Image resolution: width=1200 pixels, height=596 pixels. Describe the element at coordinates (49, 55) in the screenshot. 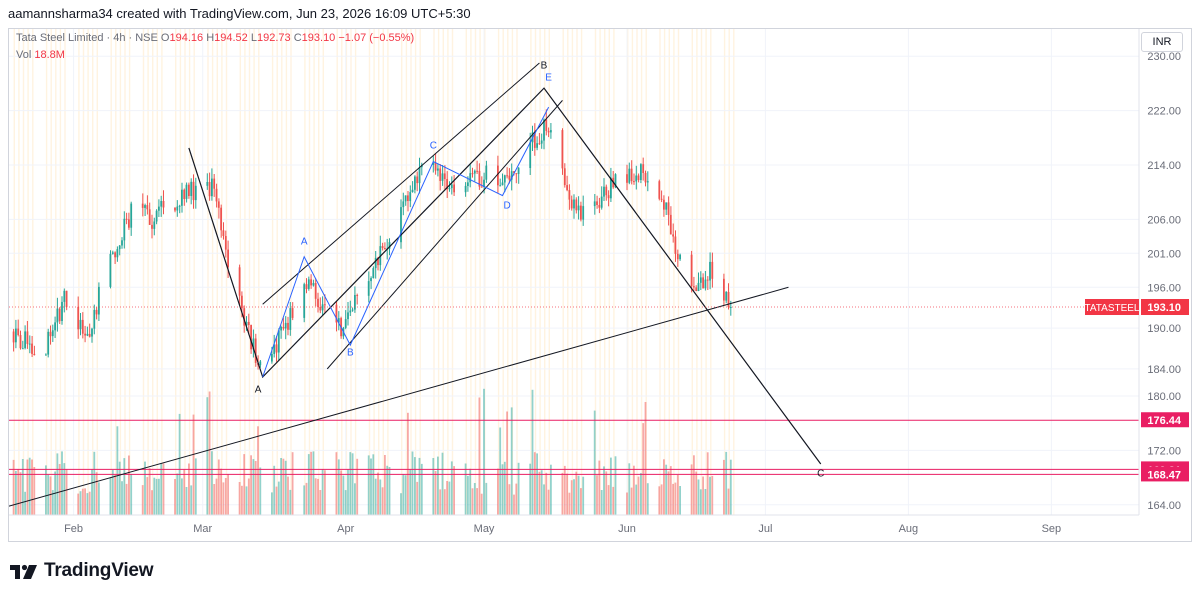

I see `volume-value: 18.8M` at that location.